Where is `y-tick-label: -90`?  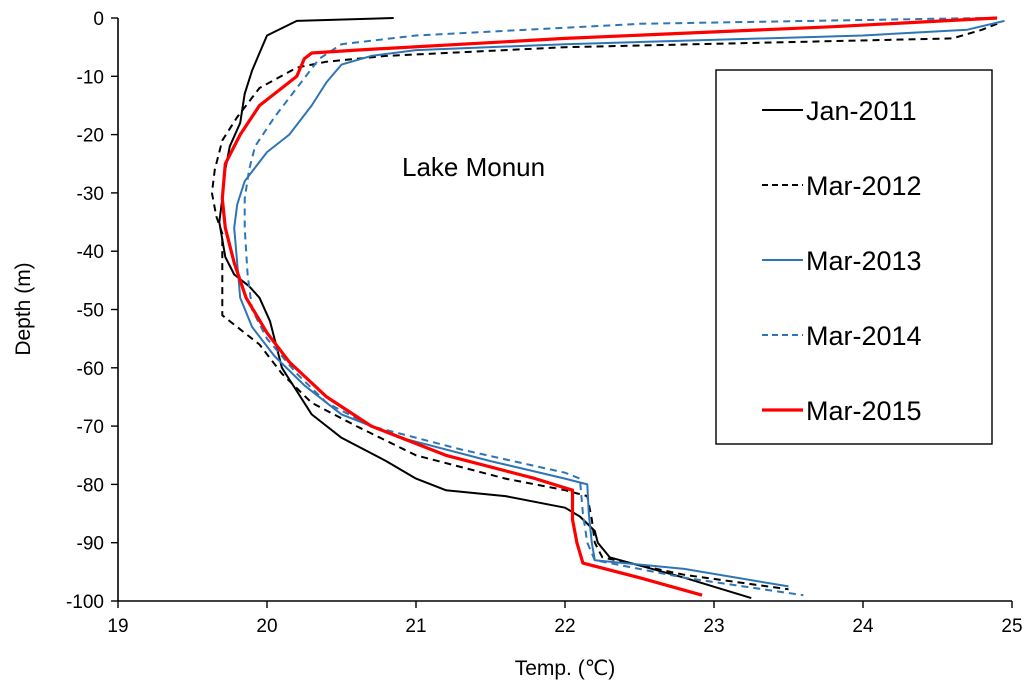 y-tick-label: -90 is located at coordinates (90, 544).